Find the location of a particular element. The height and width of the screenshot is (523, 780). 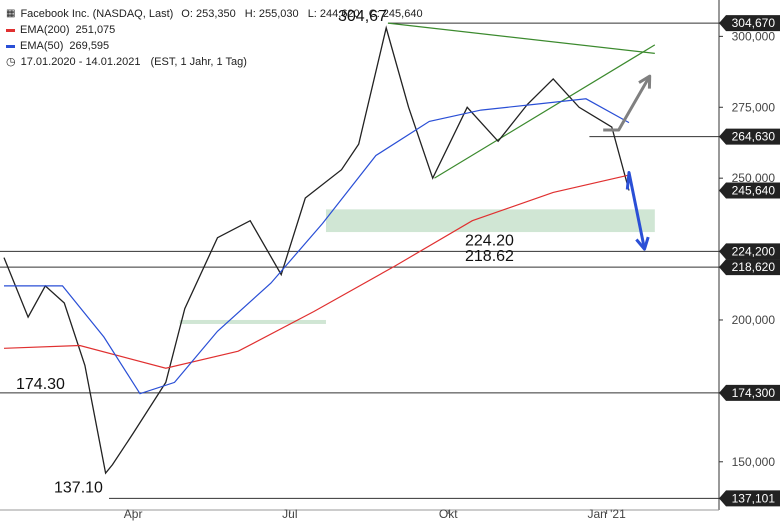

ema50-value: 269,595 is located at coordinates (89, 46).